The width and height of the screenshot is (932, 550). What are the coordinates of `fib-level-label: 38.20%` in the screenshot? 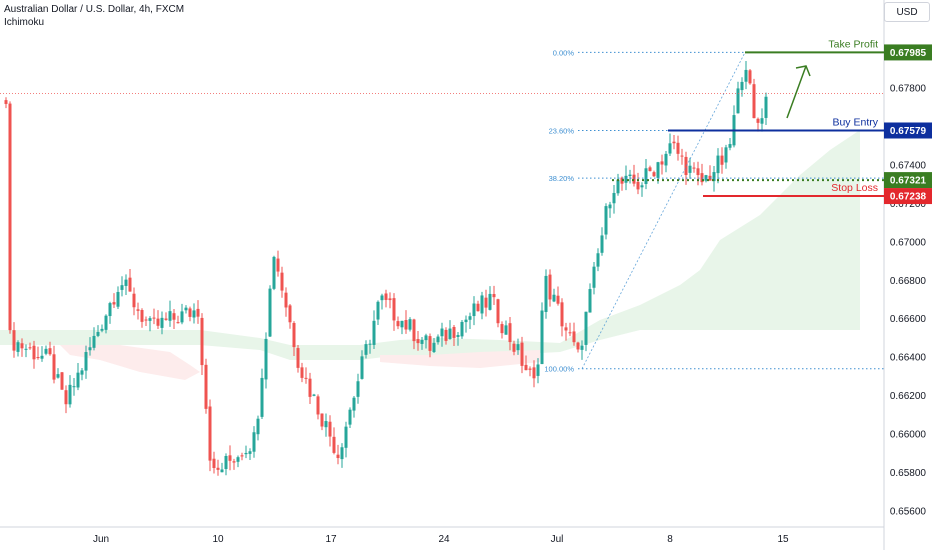 It's located at (562, 178).